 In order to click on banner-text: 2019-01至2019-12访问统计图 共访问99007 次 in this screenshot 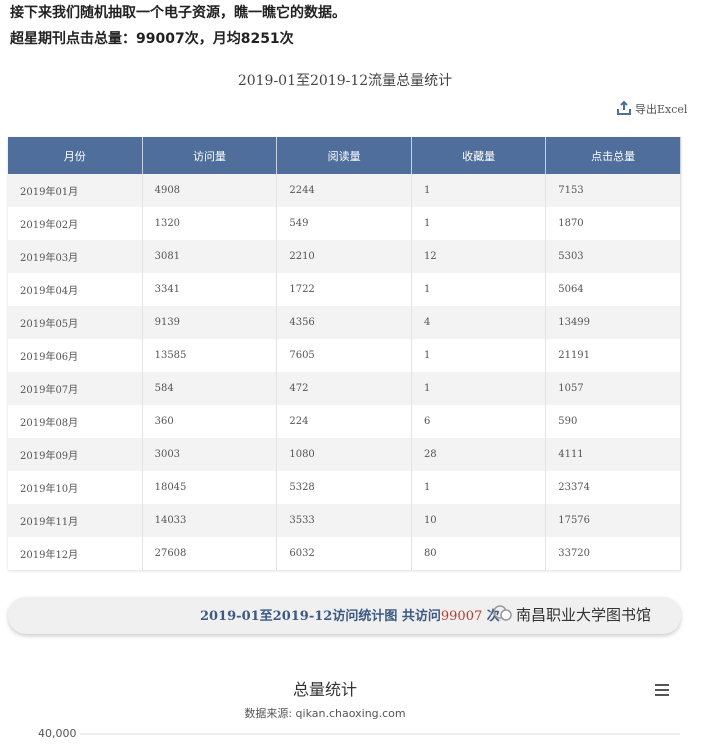, I will do `click(350, 614)`.